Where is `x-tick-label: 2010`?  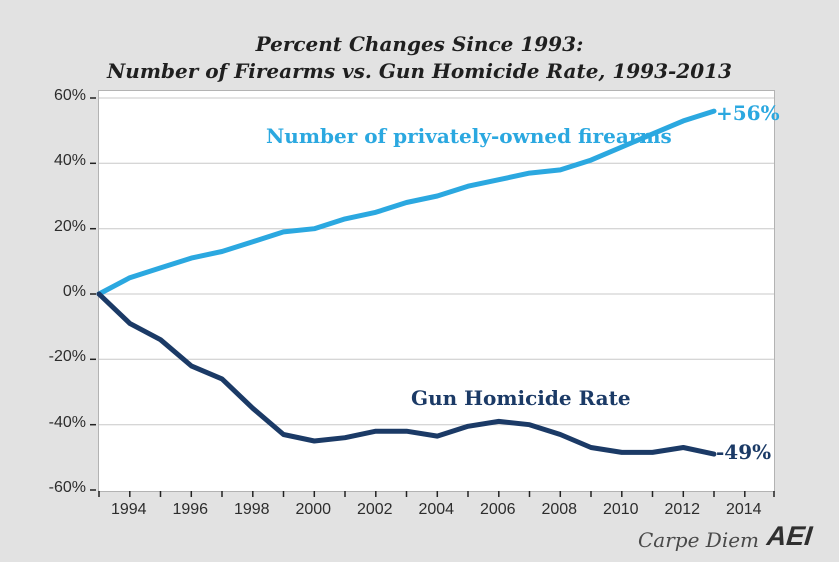
x-tick-label: 2010 is located at coordinates (620, 509).